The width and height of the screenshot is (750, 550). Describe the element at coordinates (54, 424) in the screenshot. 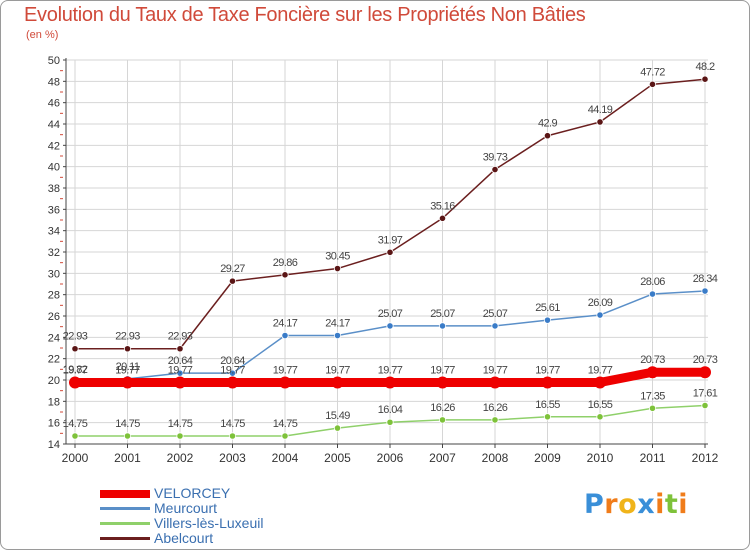

I see `y-tick-label: 16` at that location.